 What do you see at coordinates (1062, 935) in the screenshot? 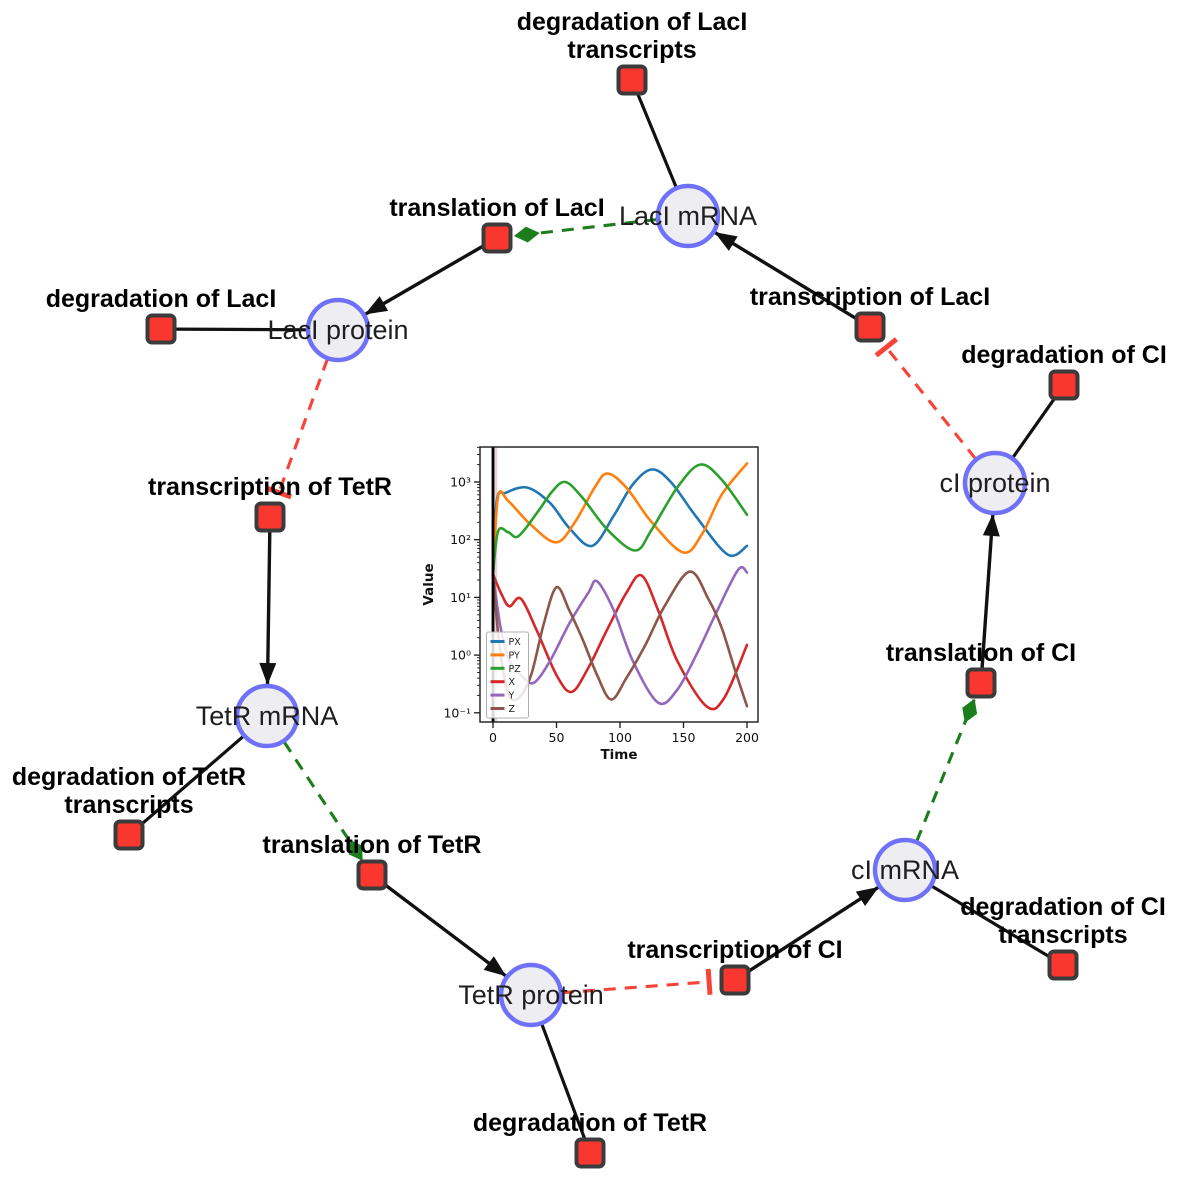
I see `reaction-label-deg_ci_tx-line2: transcripts` at bounding box center [1062, 935].